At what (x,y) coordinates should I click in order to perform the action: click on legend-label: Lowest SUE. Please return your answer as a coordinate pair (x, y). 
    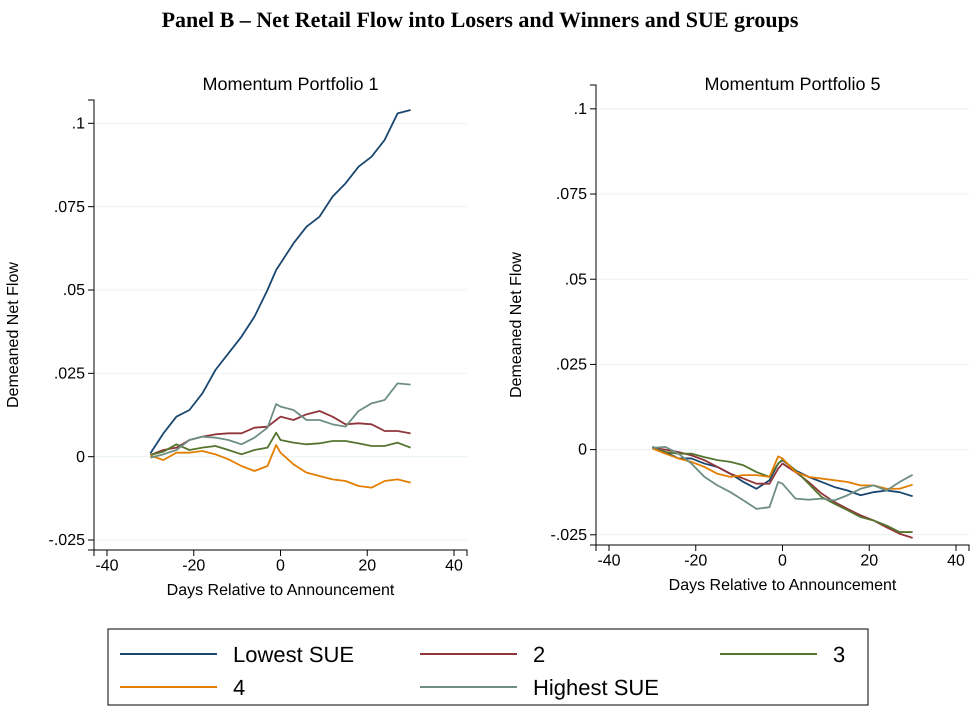
    Looking at the image, I should click on (293, 654).